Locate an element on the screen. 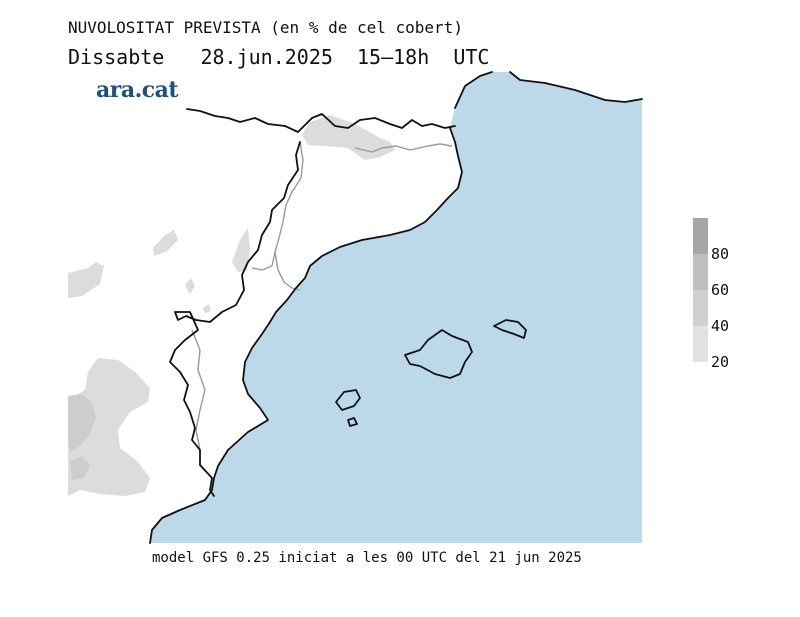  legend-label-40: 40 is located at coordinates (720, 326).